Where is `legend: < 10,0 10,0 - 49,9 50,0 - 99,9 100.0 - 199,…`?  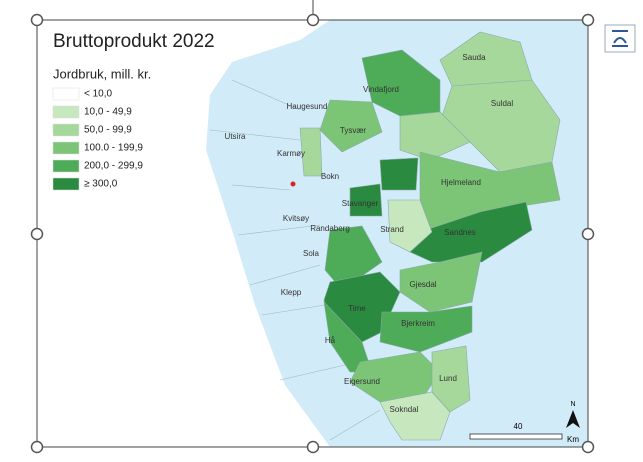
legend: < 10,0 10,0 - 49,9 50,0 - 99,9 100.0 - 199,… is located at coordinates (97, 139).